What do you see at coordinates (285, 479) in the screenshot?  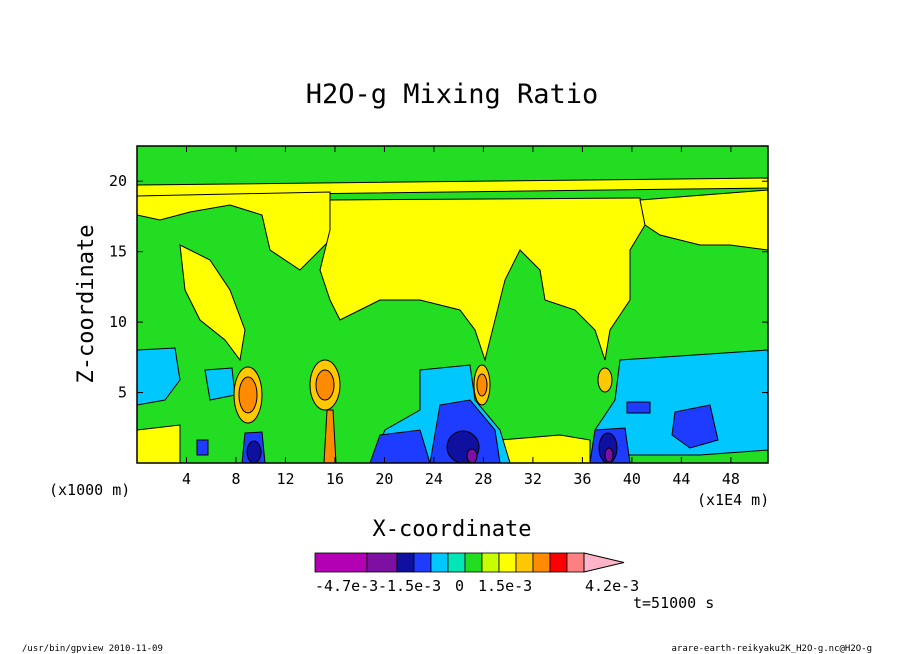 I see `x-tick-label: 12` at bounding box center [285, 479].